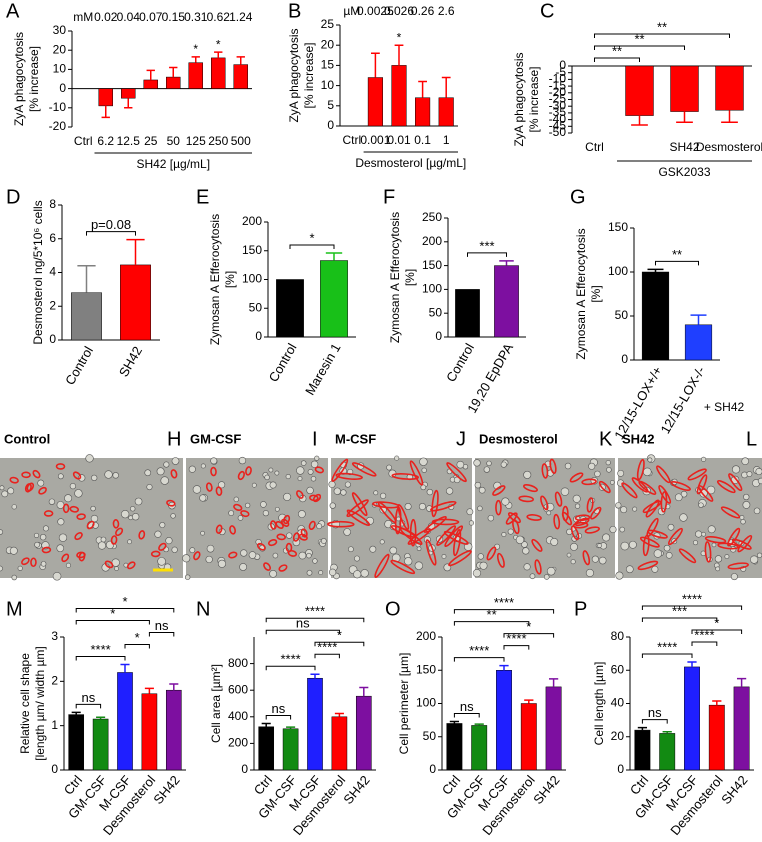  I want to click on y-tick-label: 2, so click(52, 305).